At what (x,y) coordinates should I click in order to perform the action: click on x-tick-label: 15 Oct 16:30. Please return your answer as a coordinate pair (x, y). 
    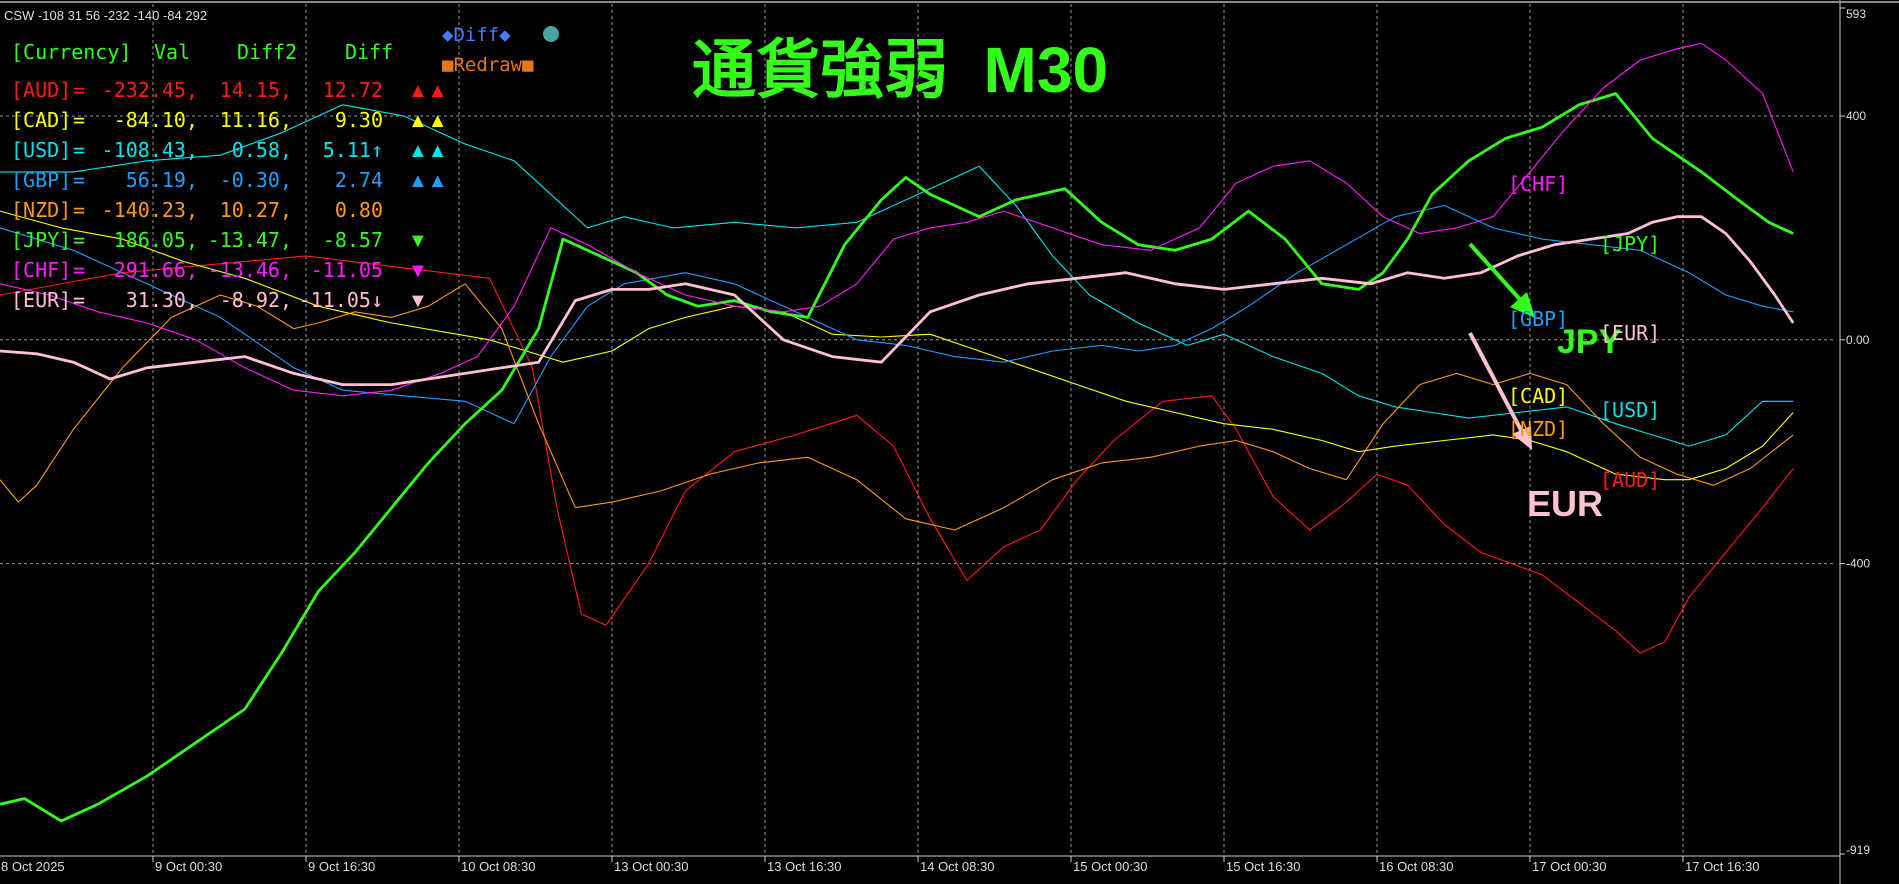
    Looking at the image, I should click on (1263, 866).